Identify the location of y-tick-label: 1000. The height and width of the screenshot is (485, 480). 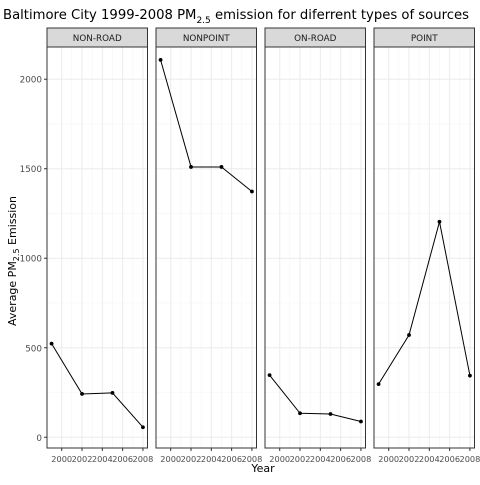
(31, 260).